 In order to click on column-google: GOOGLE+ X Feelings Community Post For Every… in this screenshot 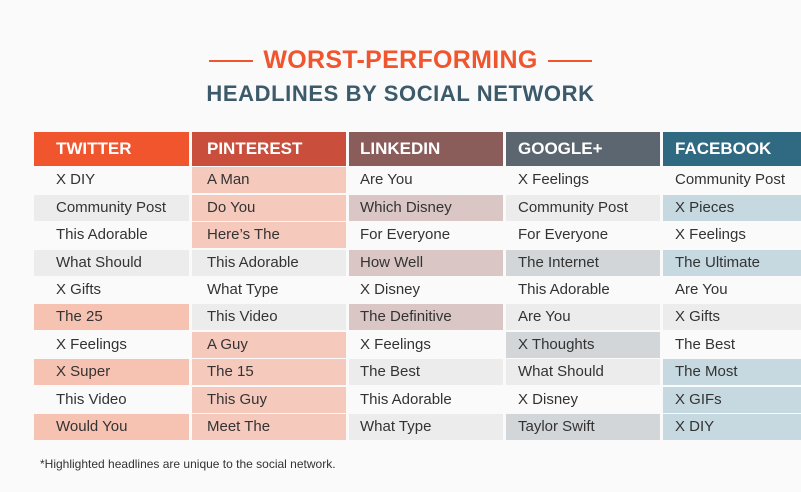, I will do `click(583, 286)`.